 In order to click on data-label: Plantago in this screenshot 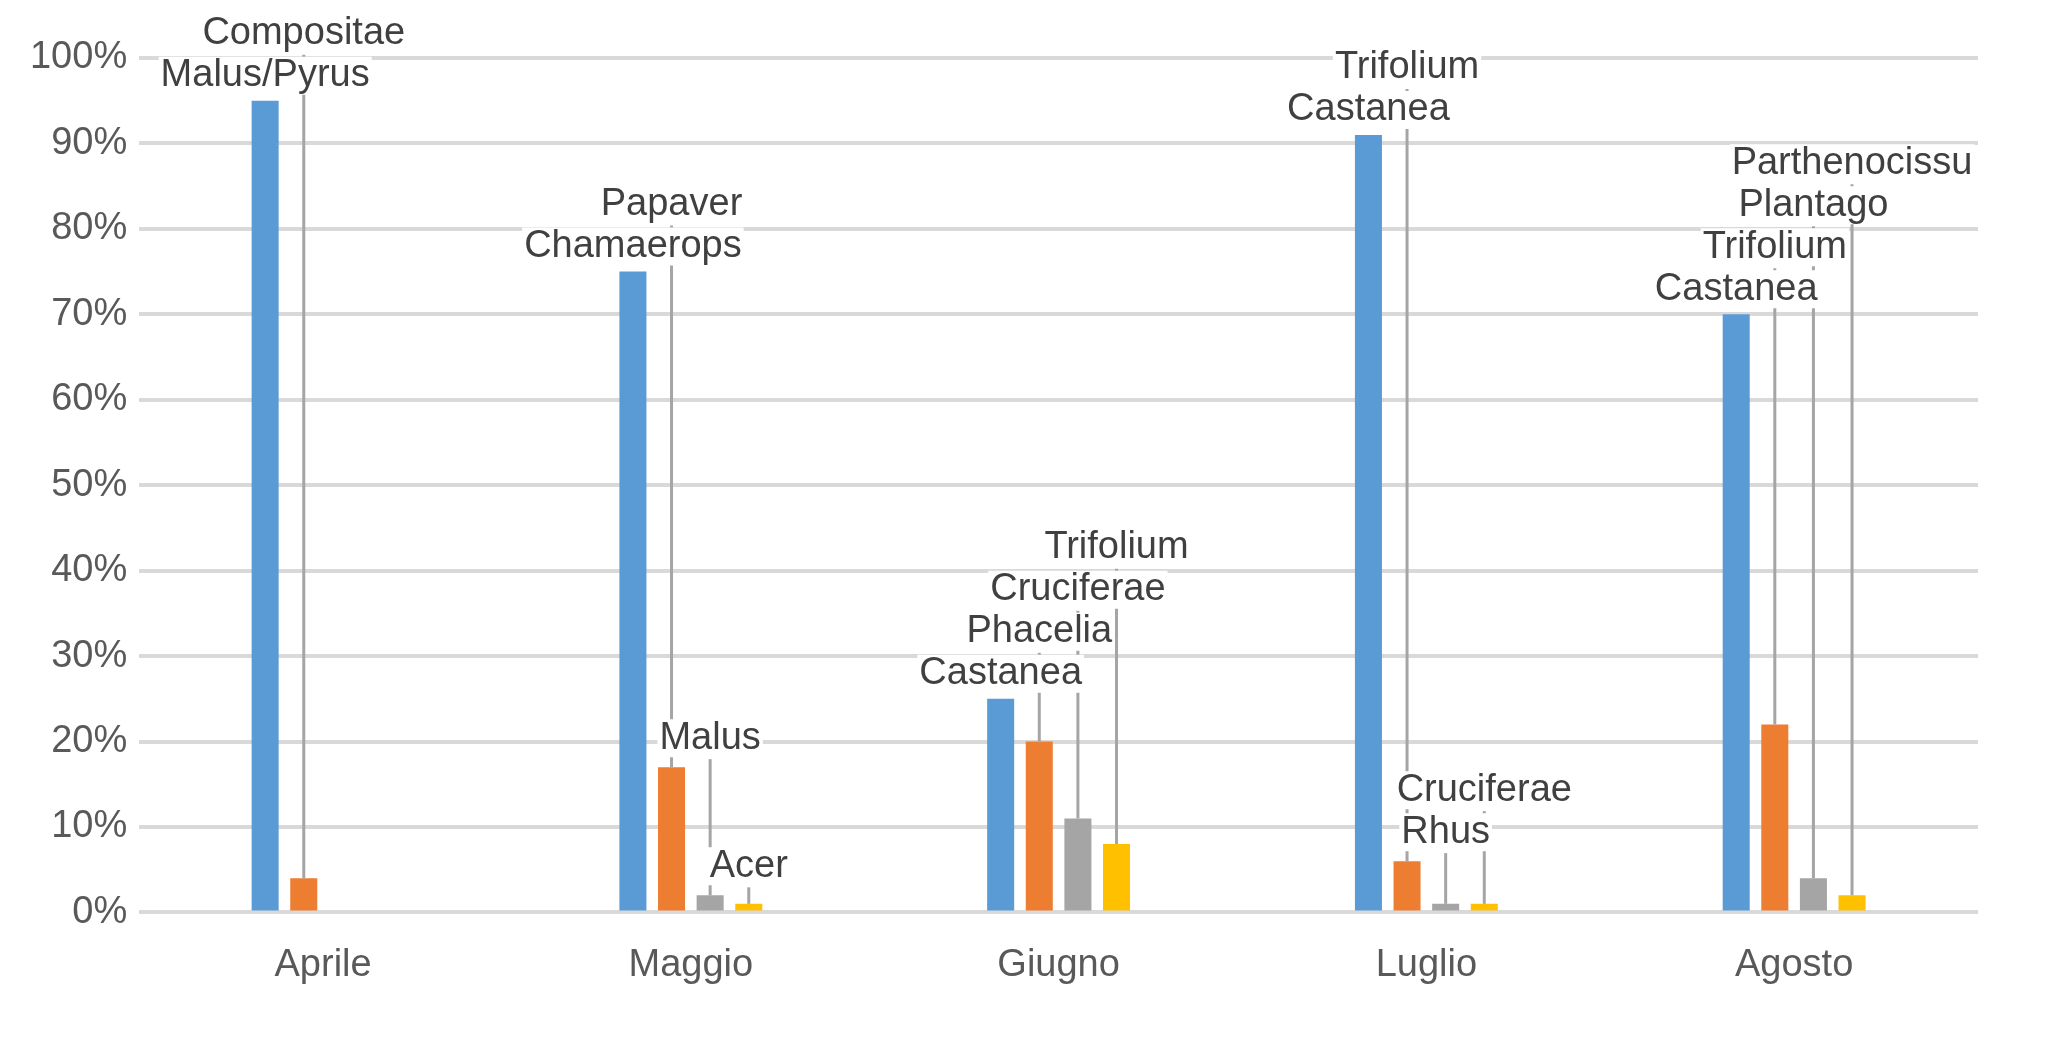, I will do `click(1813, 202)`.